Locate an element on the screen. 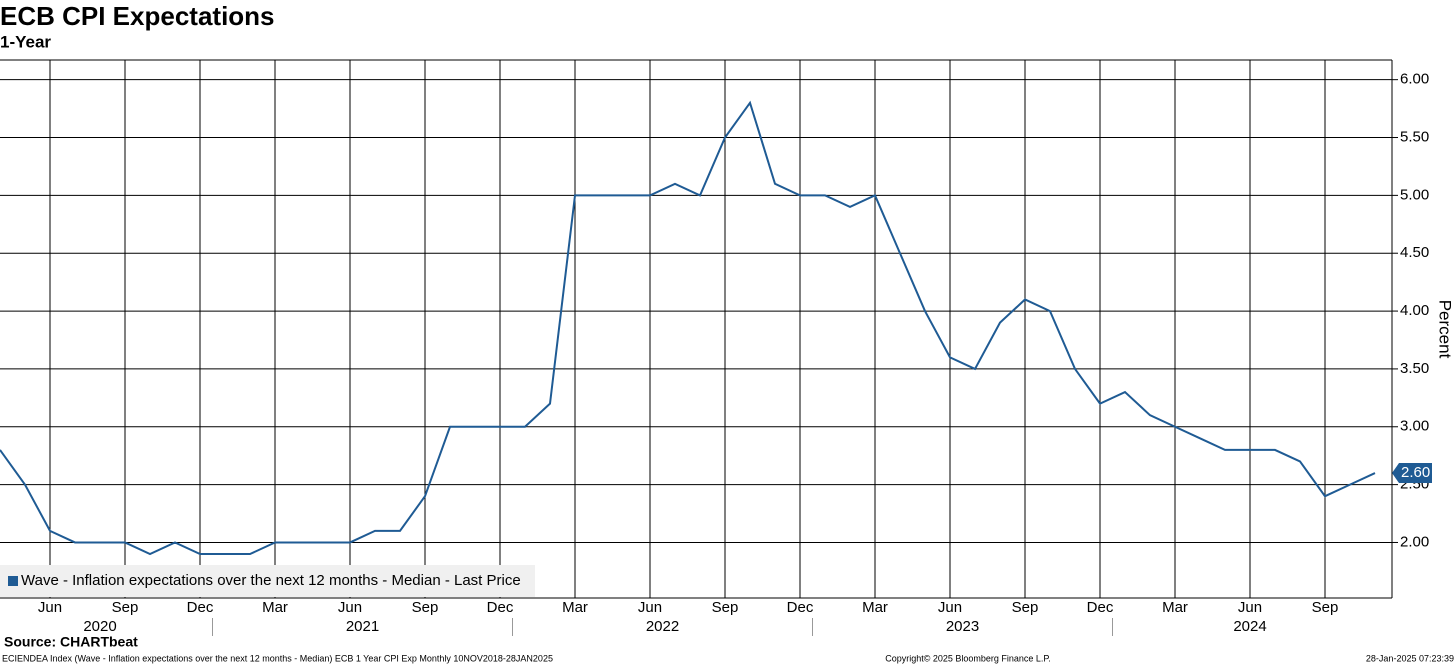 The height and width of the screenshot is (665, 1456). legend-swatch is located at coordinates (13, 581).